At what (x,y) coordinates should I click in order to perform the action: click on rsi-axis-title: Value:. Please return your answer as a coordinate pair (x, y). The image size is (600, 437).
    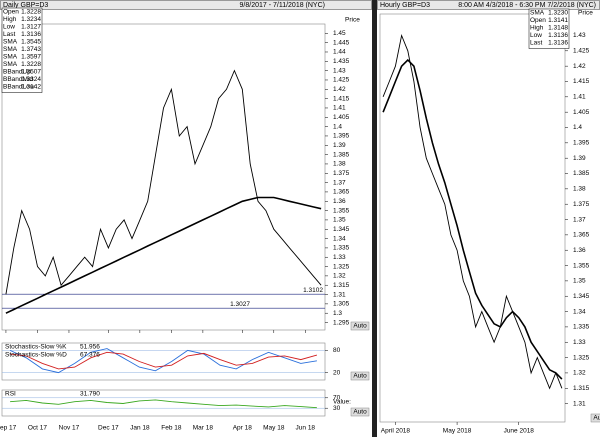
    Looking at the image, I should click on (342, 402).